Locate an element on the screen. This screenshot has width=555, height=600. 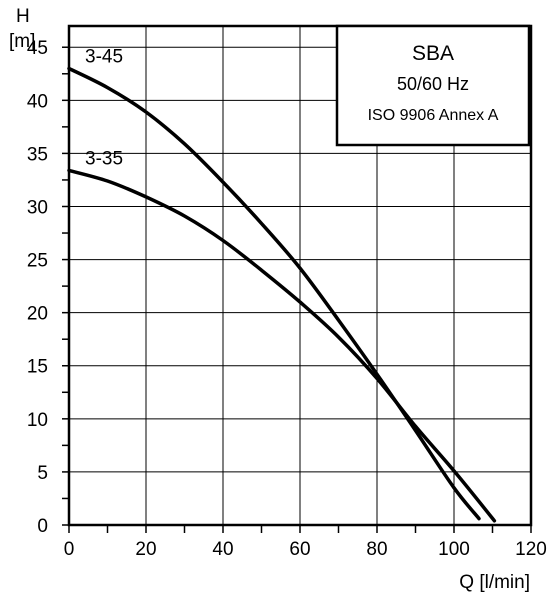
x-tick-label: 60 is located at coordinates (299, 549).